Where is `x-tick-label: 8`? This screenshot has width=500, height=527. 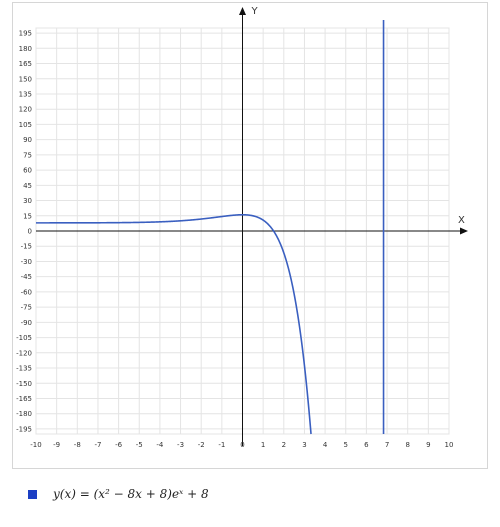
x-tick-label: 8 is located at coordinates (407, 445).